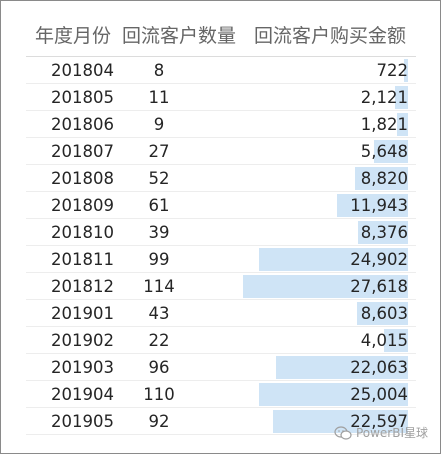 This screenshot has width=441, height=454. What do you see at coordinates (159, 394) in the screenshot?
I see `cell-count: 110` at bounding box center [159, 394].